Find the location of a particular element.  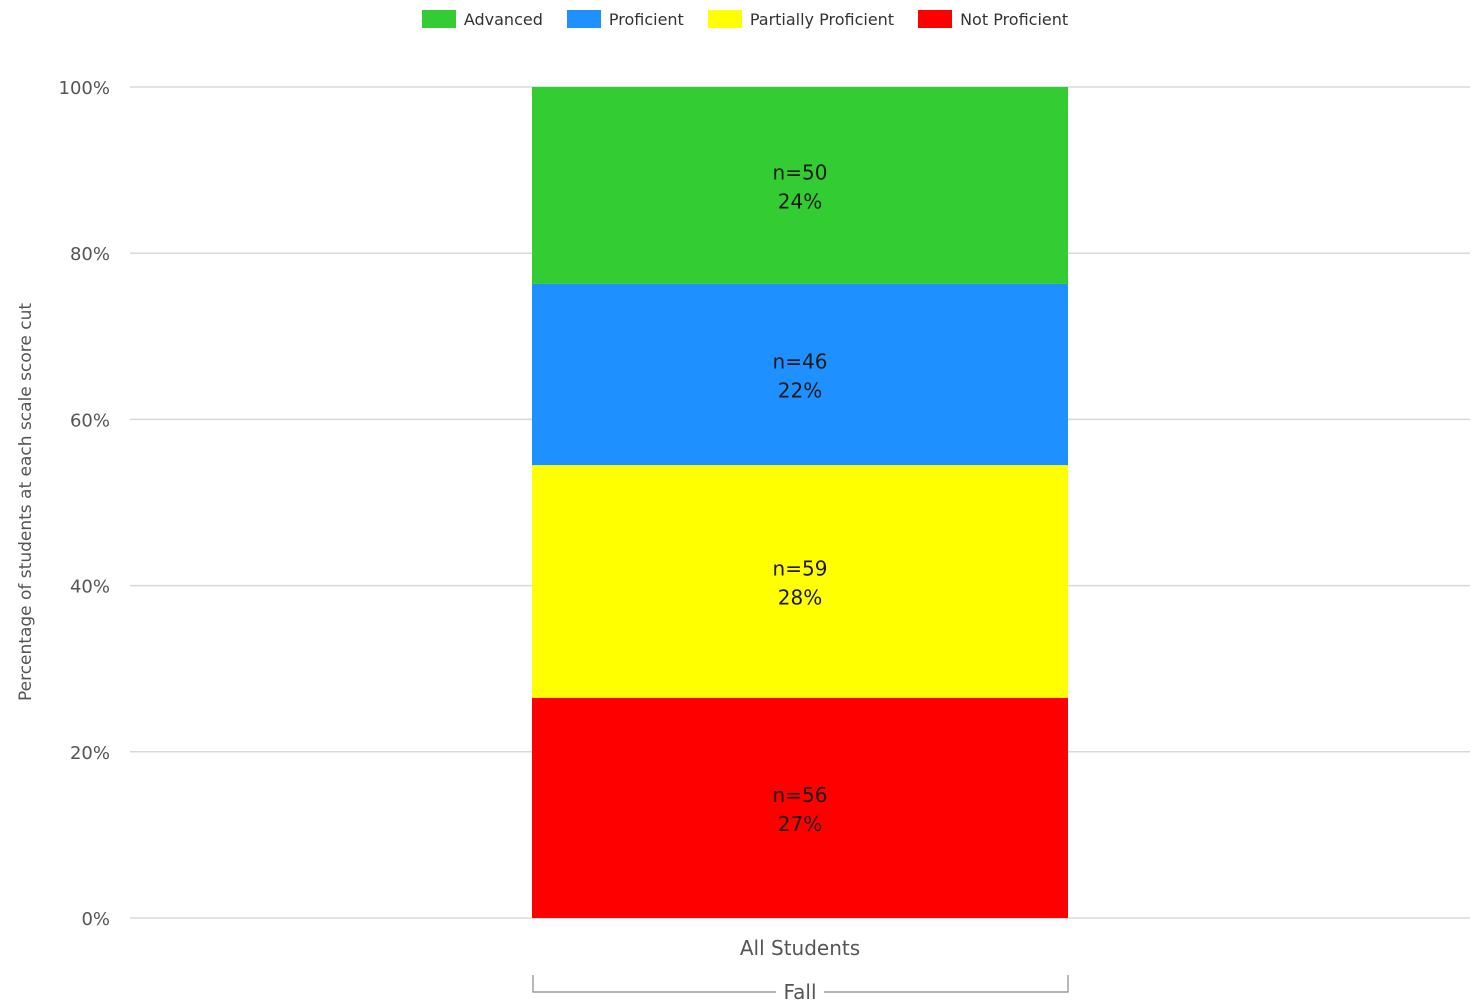

segment-count-label: n=56 is located at coordinates (800, 795).